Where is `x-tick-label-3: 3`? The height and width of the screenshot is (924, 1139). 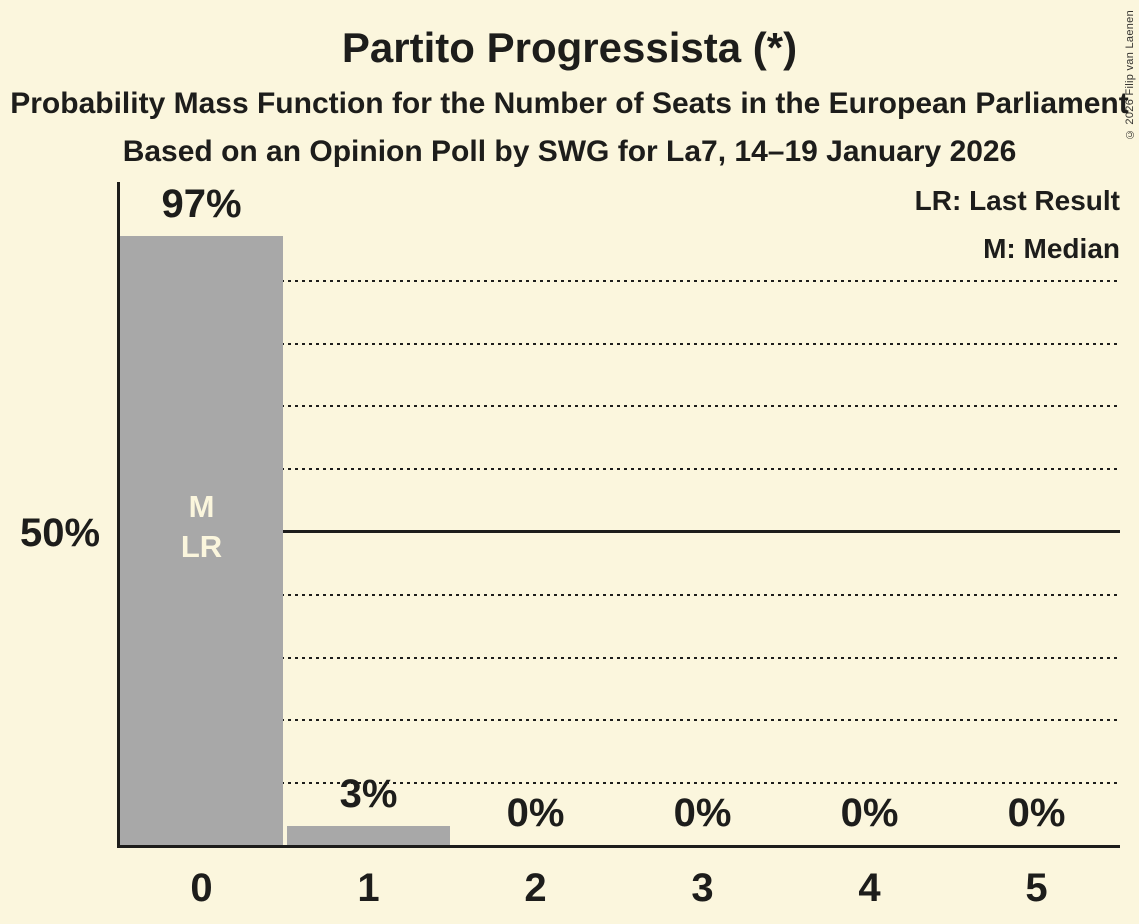 x-tick-label-3: 3 is located at coordinates (702, 888).